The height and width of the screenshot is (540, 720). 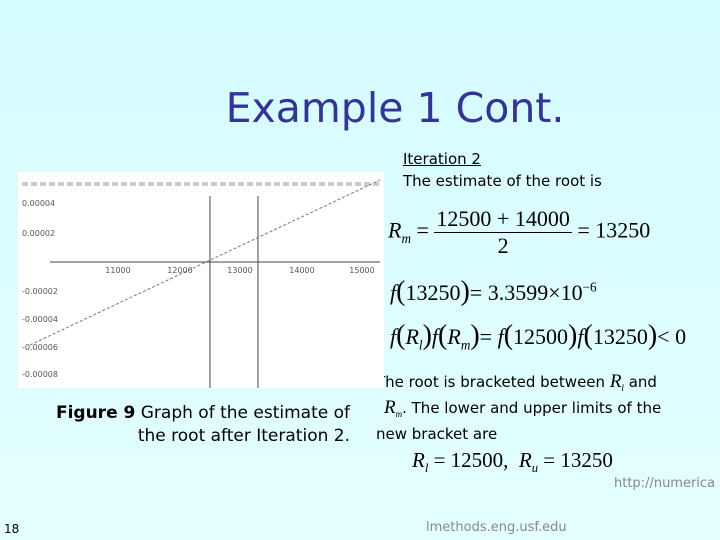 I want to click on y-tick-label: -0.00006, so click(x=40, y=347).